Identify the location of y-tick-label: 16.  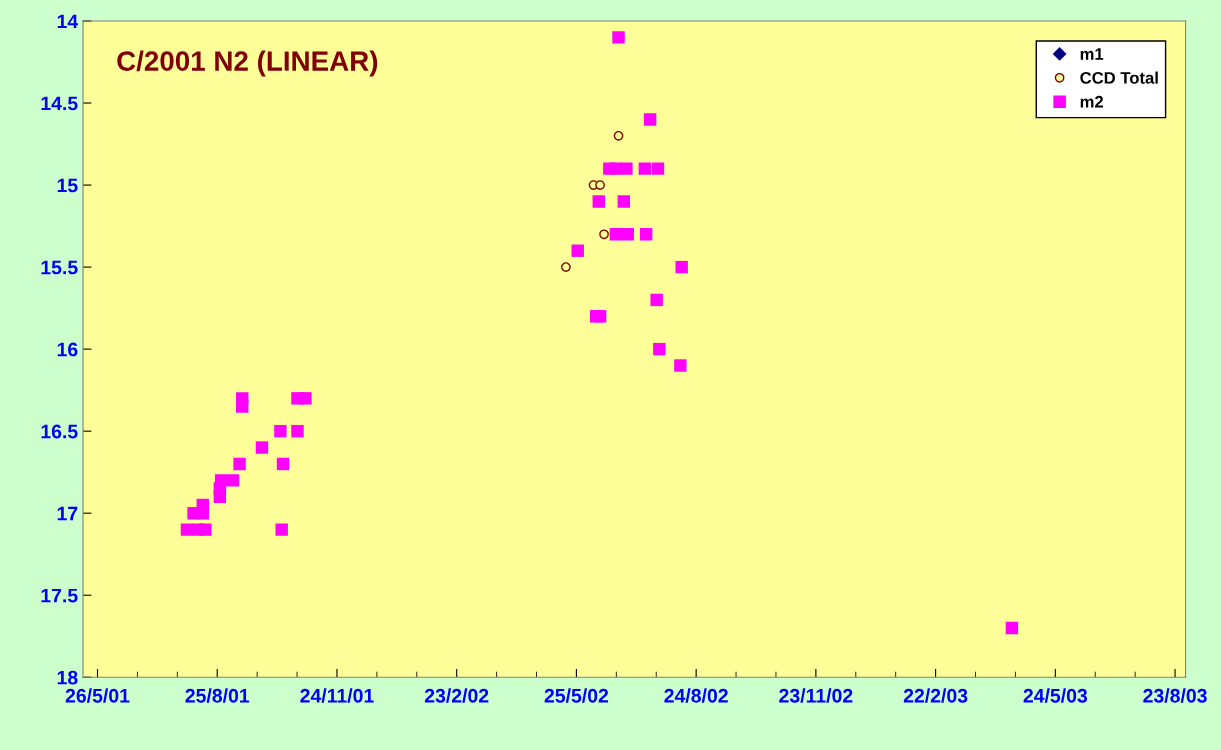
(67, 349).